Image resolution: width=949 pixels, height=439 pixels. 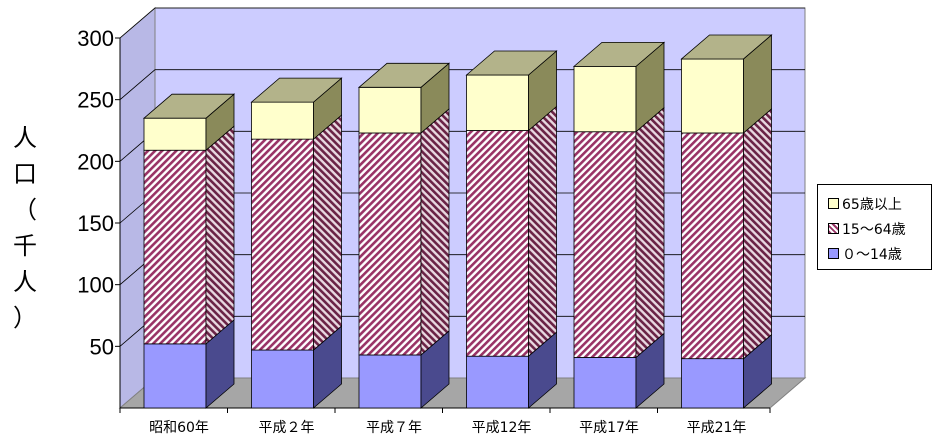 What do you see at coordinates (95, 285) in the screenshot?
I see `y-tick-label: 100` at bounding box center [95, 285].